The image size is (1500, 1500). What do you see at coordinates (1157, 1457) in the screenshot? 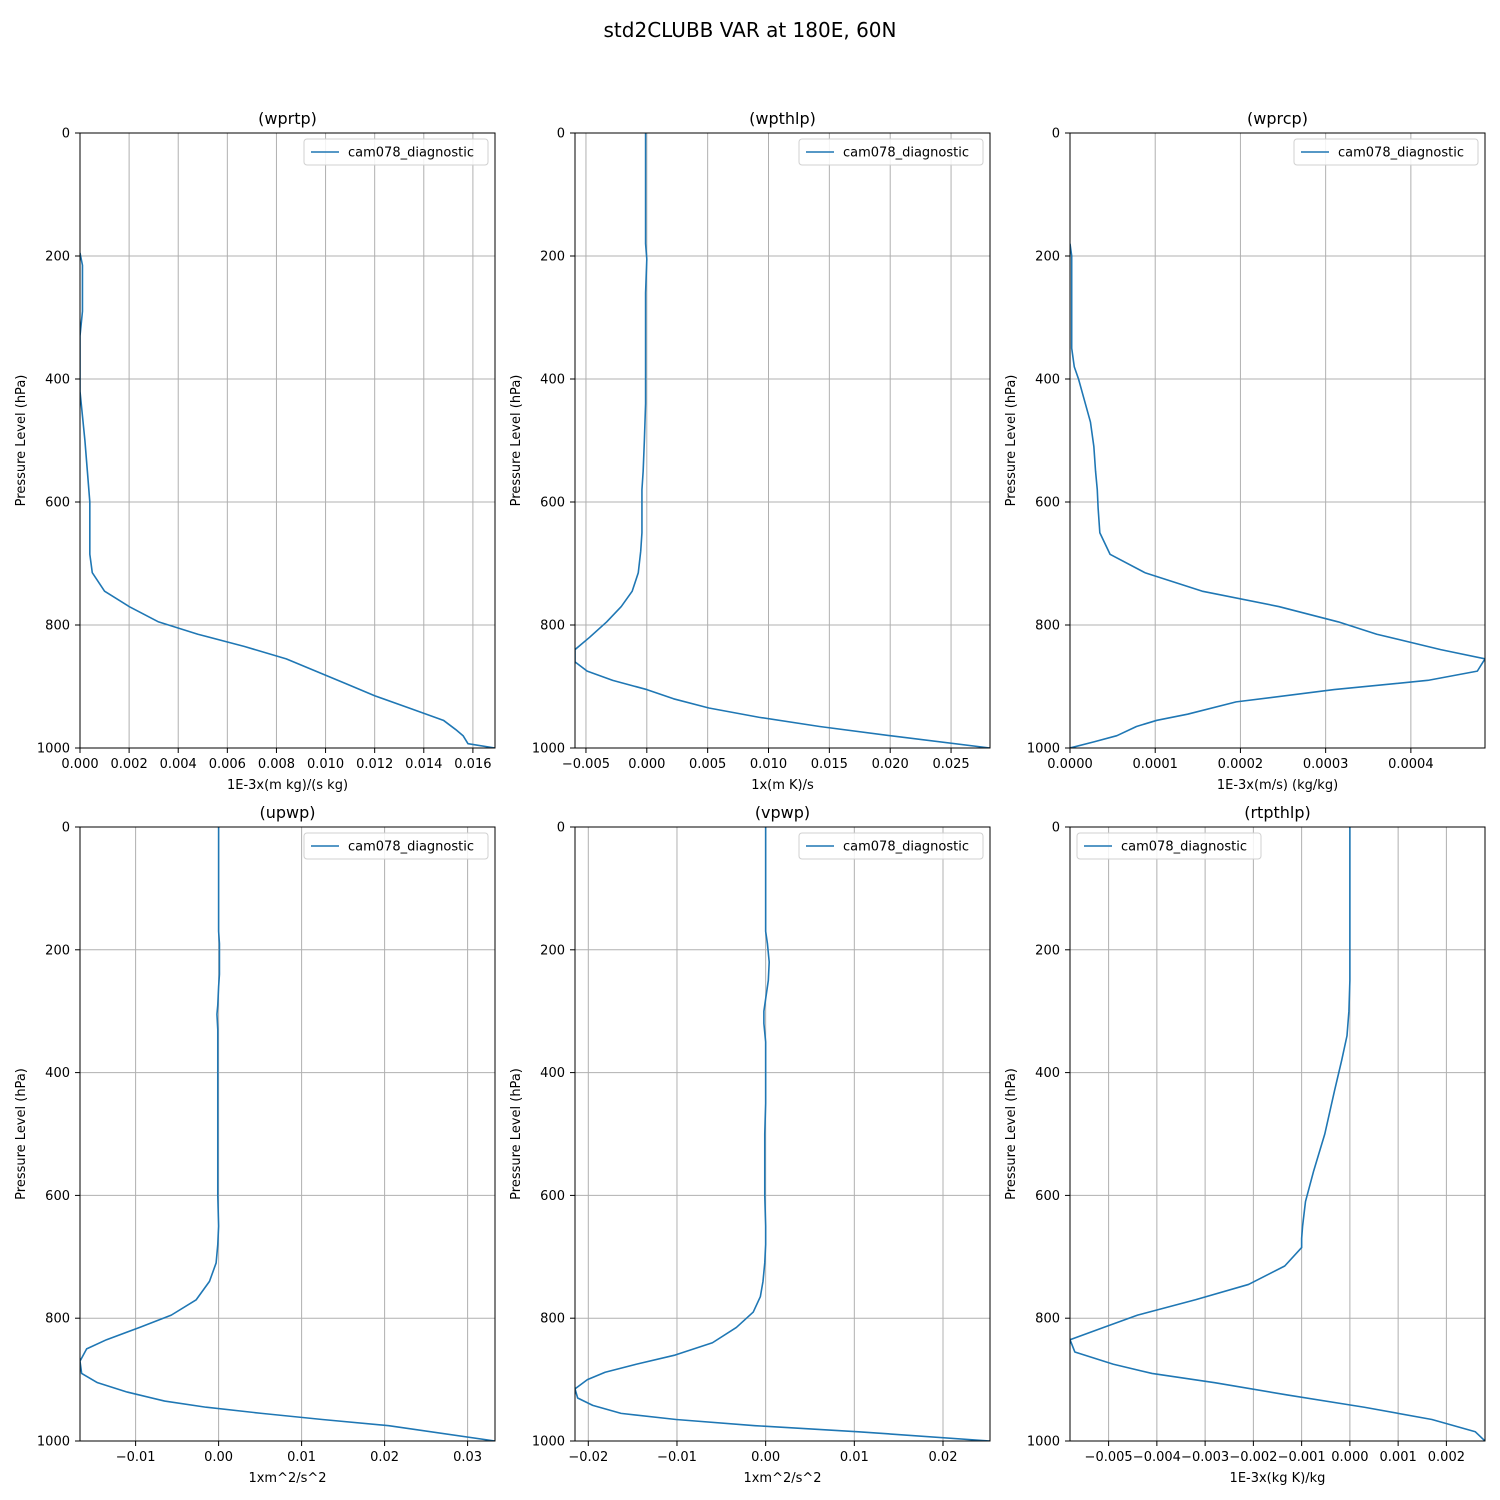
I see `x-tick-label: −0.004` at bounding box center [1157, 1457].